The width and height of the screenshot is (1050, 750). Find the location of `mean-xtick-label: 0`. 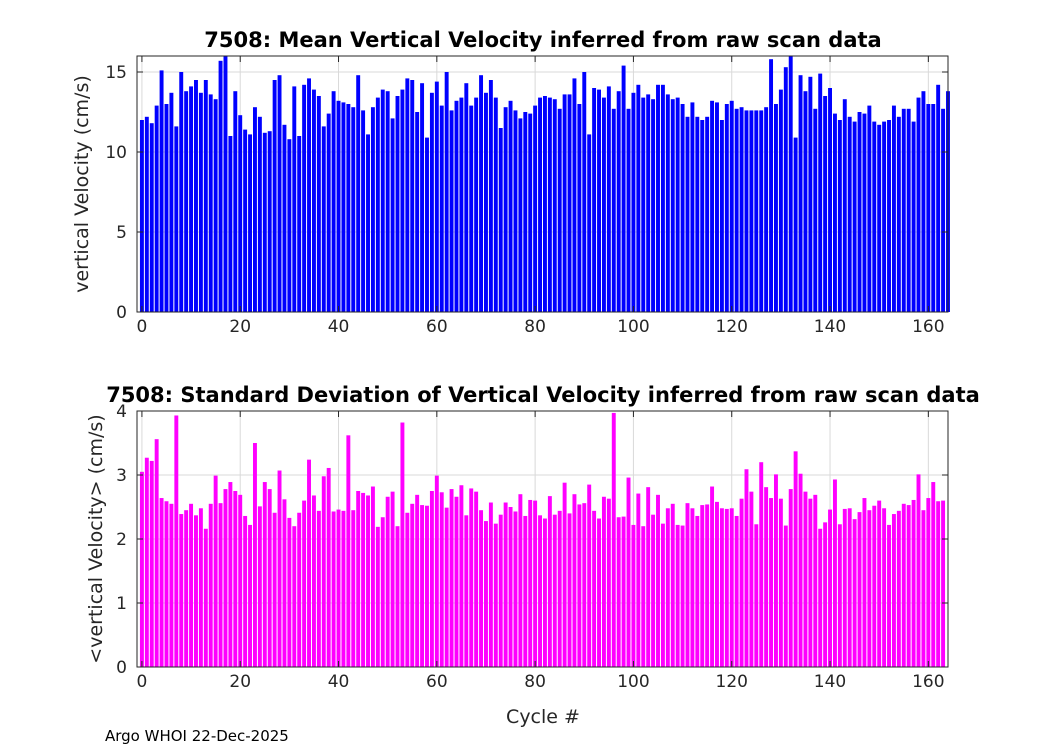

mean-xtick-label: 0 is located at coordinates (142, 327).